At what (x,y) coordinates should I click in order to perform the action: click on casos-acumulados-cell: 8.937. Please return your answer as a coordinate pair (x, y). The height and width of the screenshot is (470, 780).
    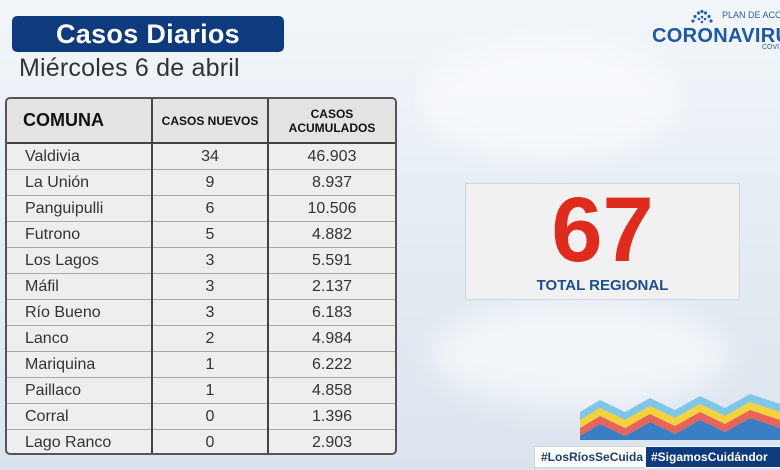
    Looking at the image, I should click on (332, 182).